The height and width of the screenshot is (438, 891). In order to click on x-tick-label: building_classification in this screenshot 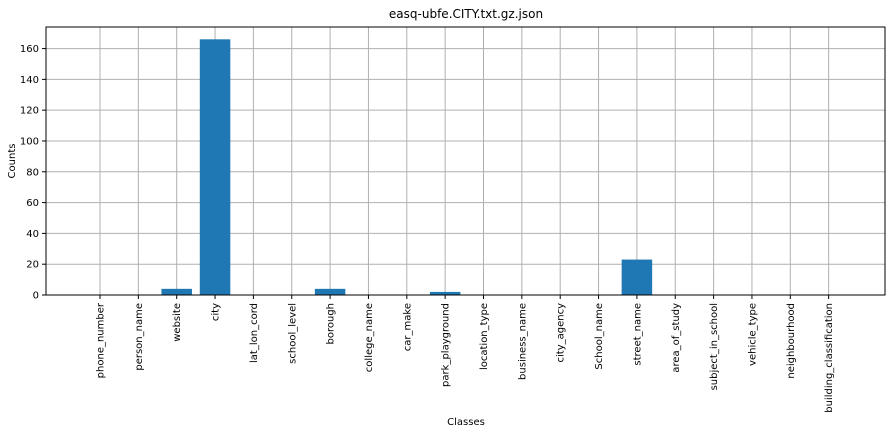, I will do `click(829, 358)`.